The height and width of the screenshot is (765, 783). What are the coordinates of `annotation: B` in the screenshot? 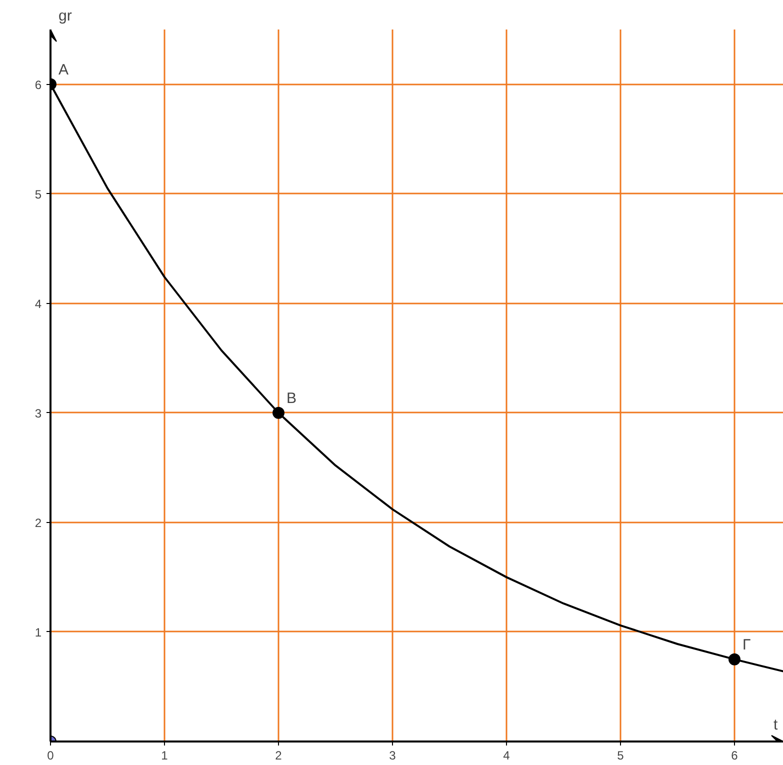 It's located at (291, 398).